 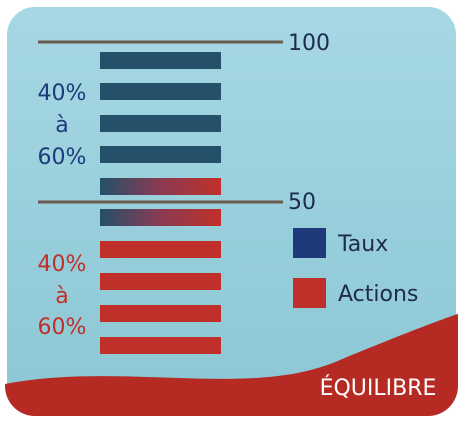 I want to click on legend-label: Actions, so click(x=378, y=294).